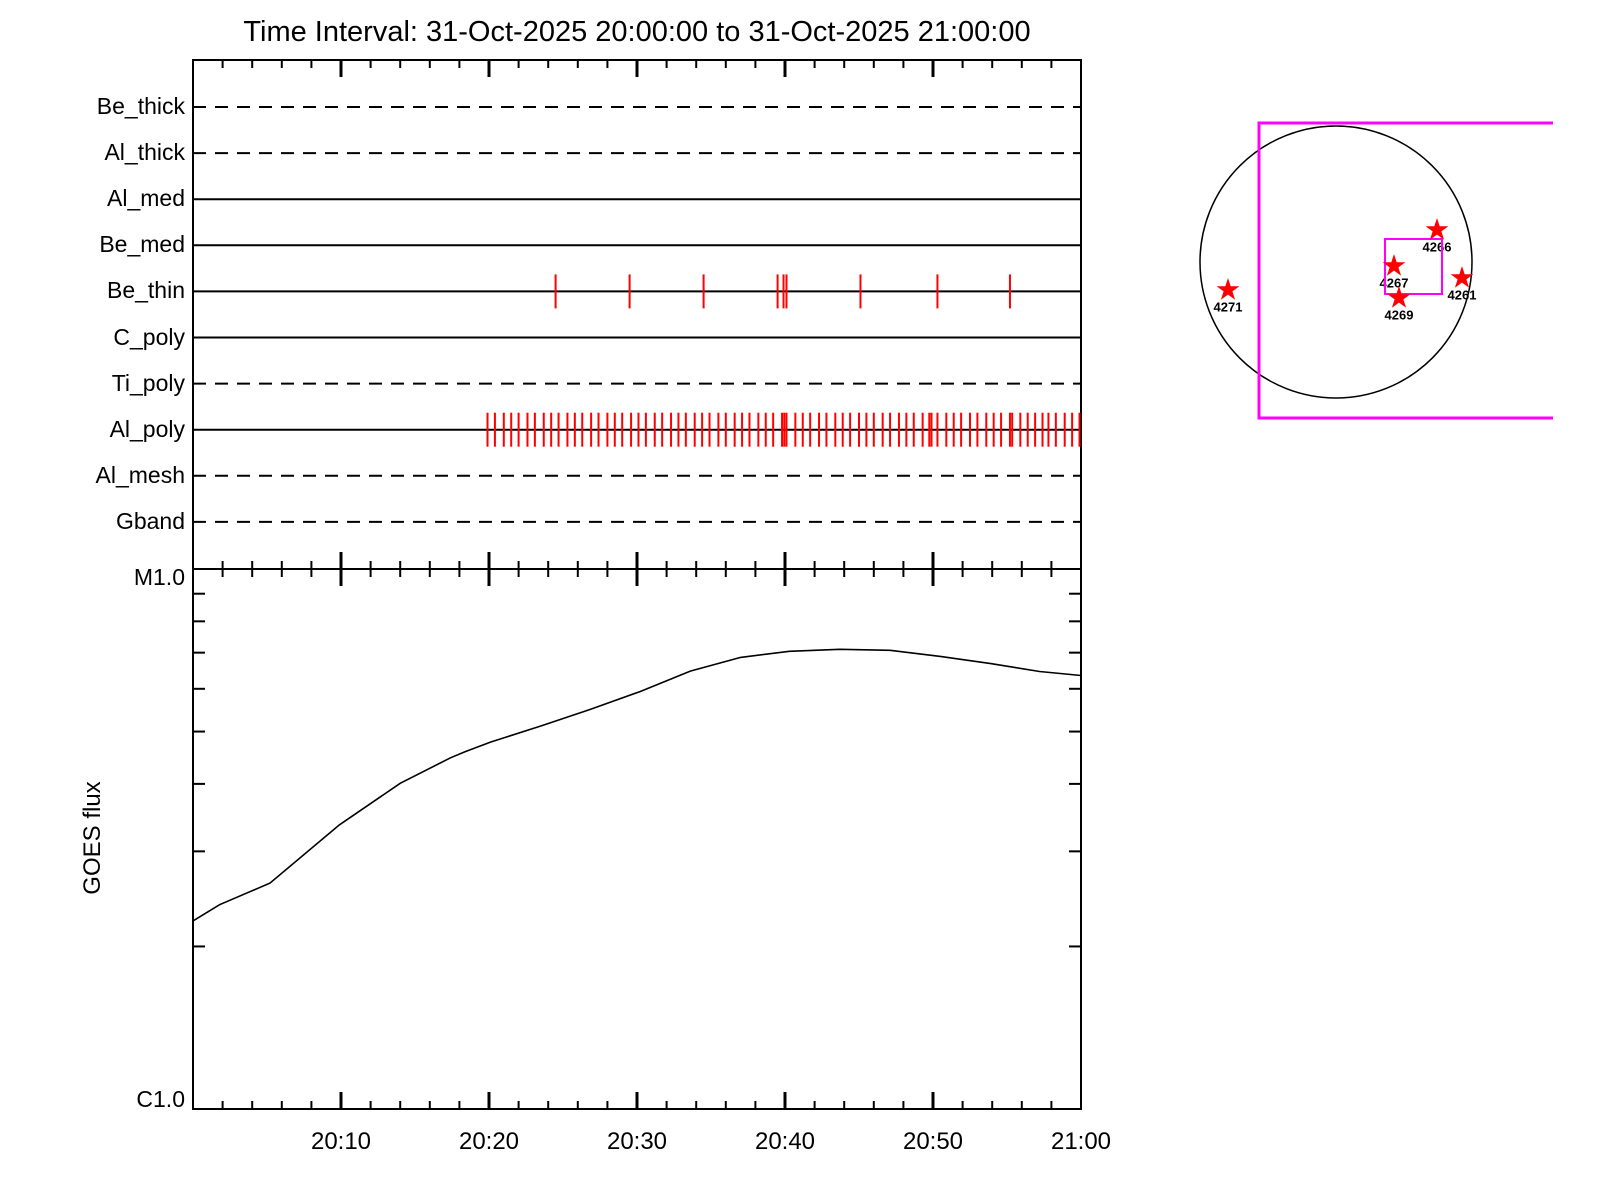  I want to click on filter-label-Be_thin: Be_thin, so click(145, 290).